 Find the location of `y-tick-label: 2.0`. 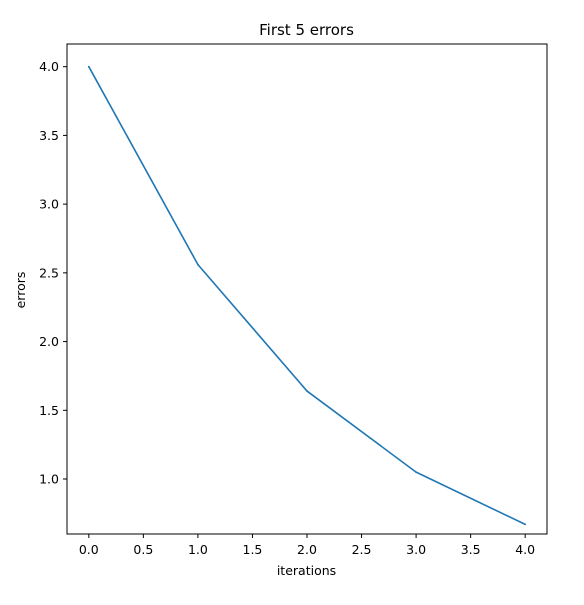

y-tick-label: 2.0 is located at coordinates (49, 341).